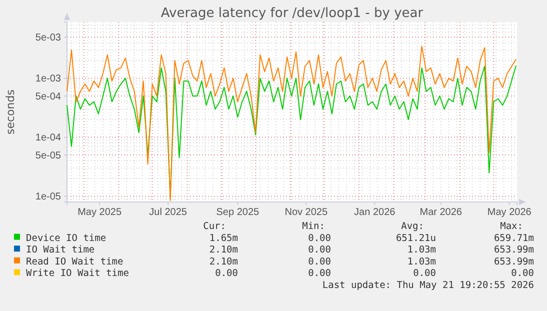 This screenshot has width=547, height=311. Describe the element at coordinates (48, 156) in the screenshot. I see `y-tick-label: 5e-05` at that location.